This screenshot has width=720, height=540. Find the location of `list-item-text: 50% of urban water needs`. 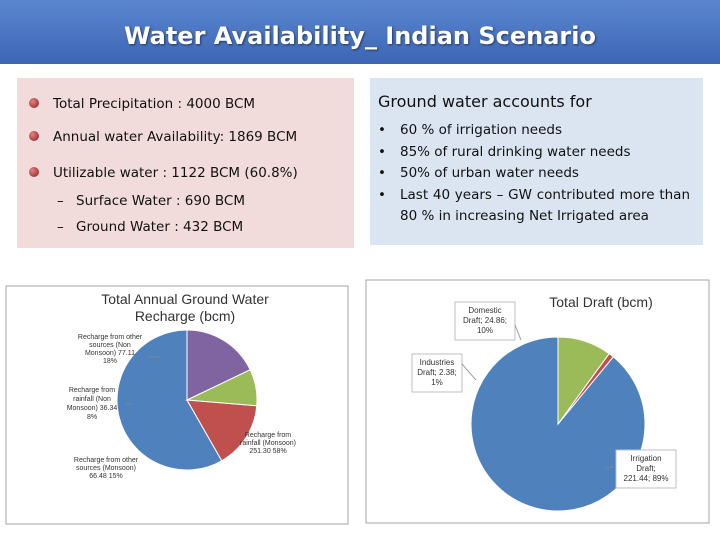

list-item-text: 50% of urban water needs is located at coordinates (489, 173).